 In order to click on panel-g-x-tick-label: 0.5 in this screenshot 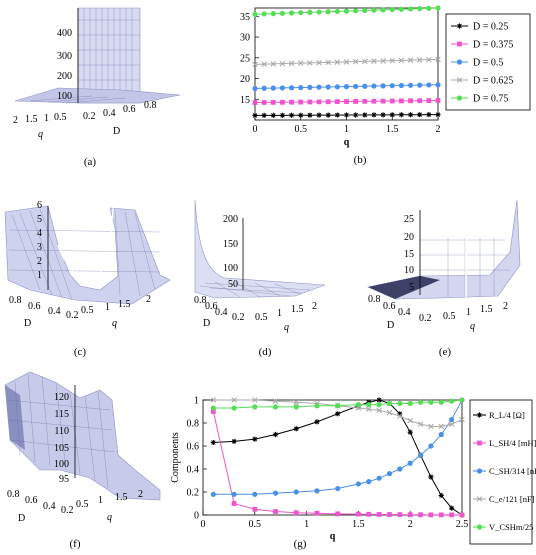, I will do `click(255, 524)`.